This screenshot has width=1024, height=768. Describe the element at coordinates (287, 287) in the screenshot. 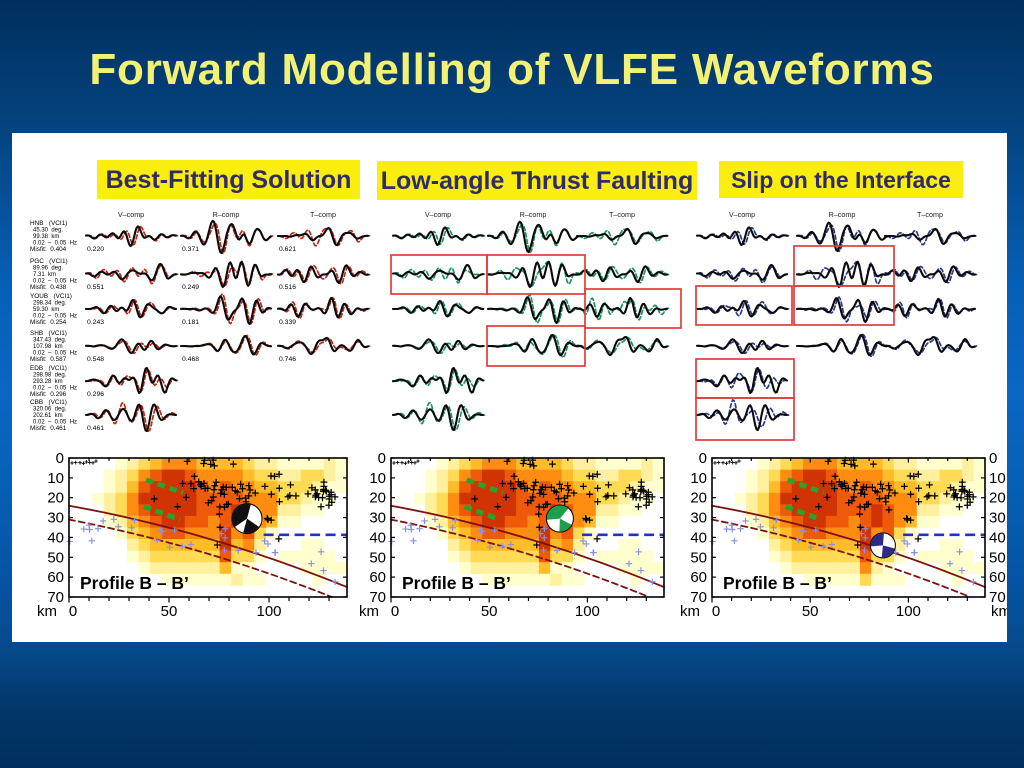

I see `svg-text: 0.516` at that location.